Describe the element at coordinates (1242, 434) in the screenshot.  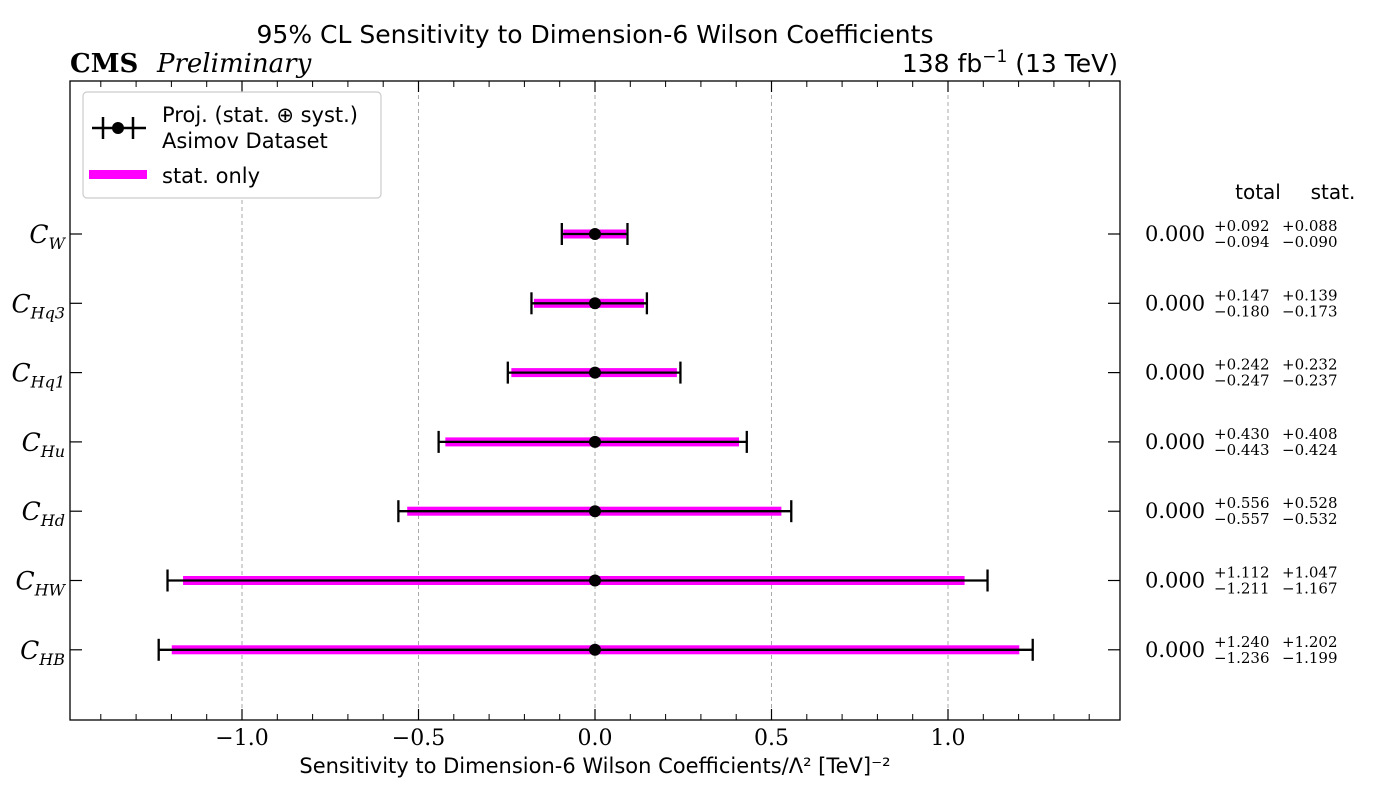
I see `total-up-label: +0.430` at that location.